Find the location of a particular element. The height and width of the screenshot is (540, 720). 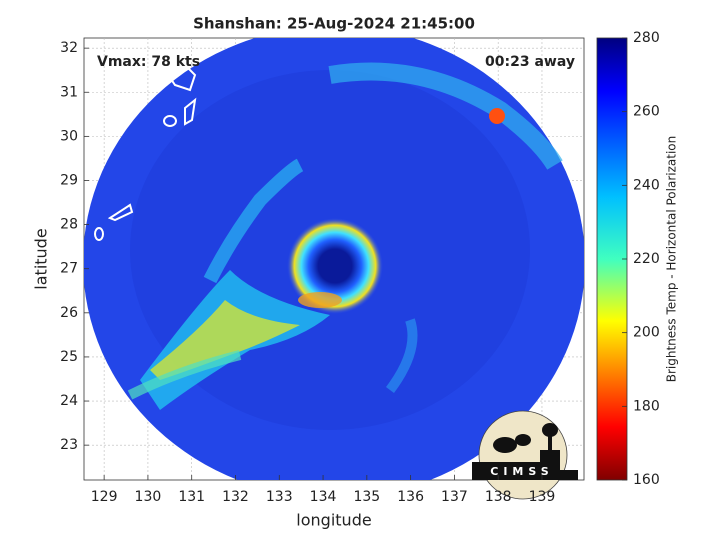

colorbar-tick-label: 240 is located at coordinates (646, 185).